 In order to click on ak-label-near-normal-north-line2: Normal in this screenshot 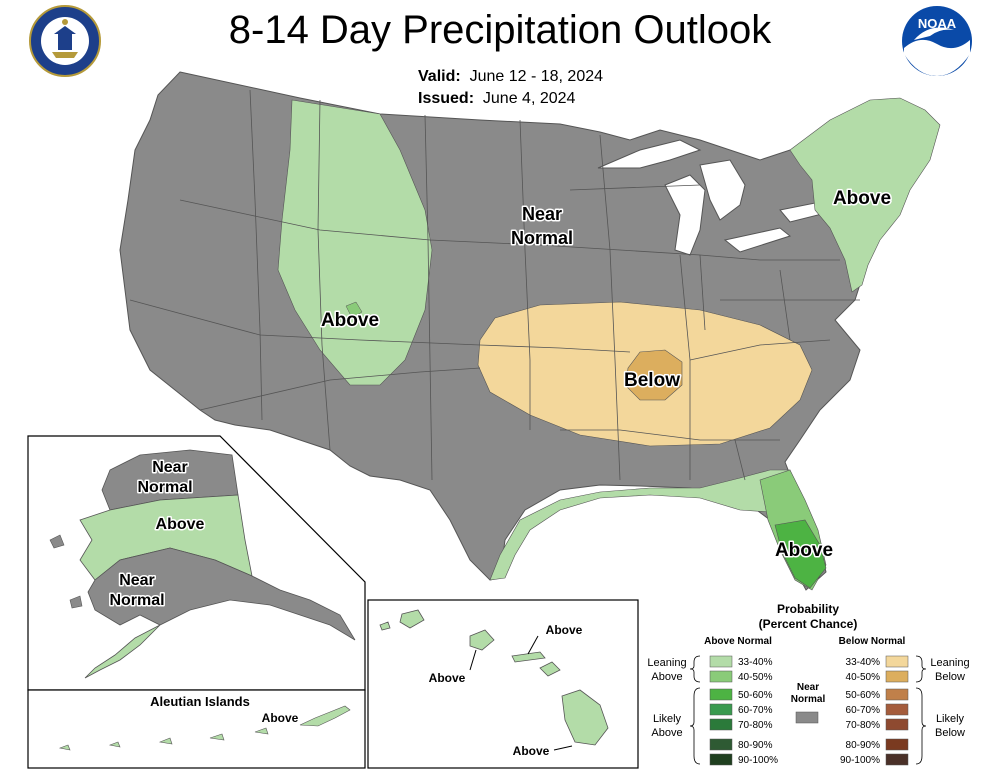, I will do `click(164, 487)`.